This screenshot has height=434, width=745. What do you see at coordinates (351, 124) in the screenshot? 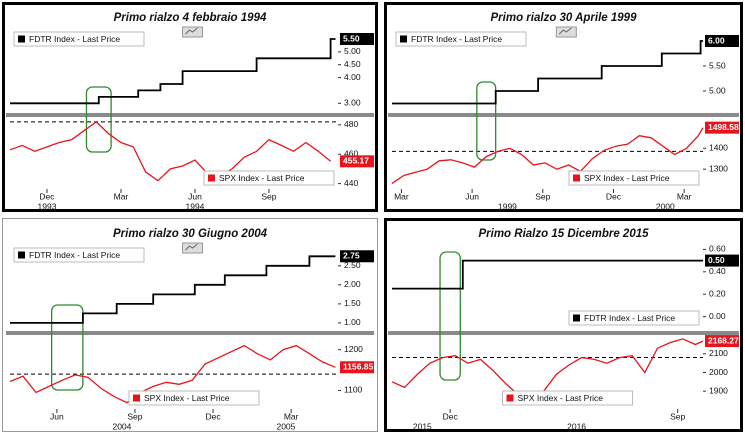
I see `y2-tick-label: 480` at bounding box center [351, 124].